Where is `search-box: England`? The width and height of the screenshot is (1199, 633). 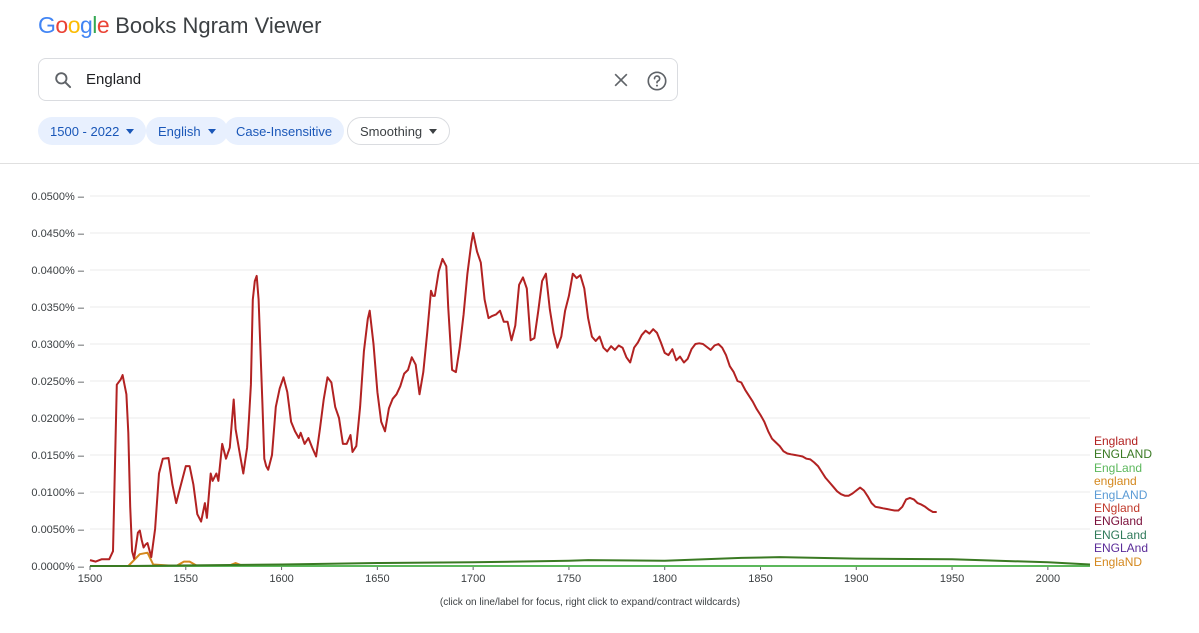 search-box: England is located at coordinates (358, 79).